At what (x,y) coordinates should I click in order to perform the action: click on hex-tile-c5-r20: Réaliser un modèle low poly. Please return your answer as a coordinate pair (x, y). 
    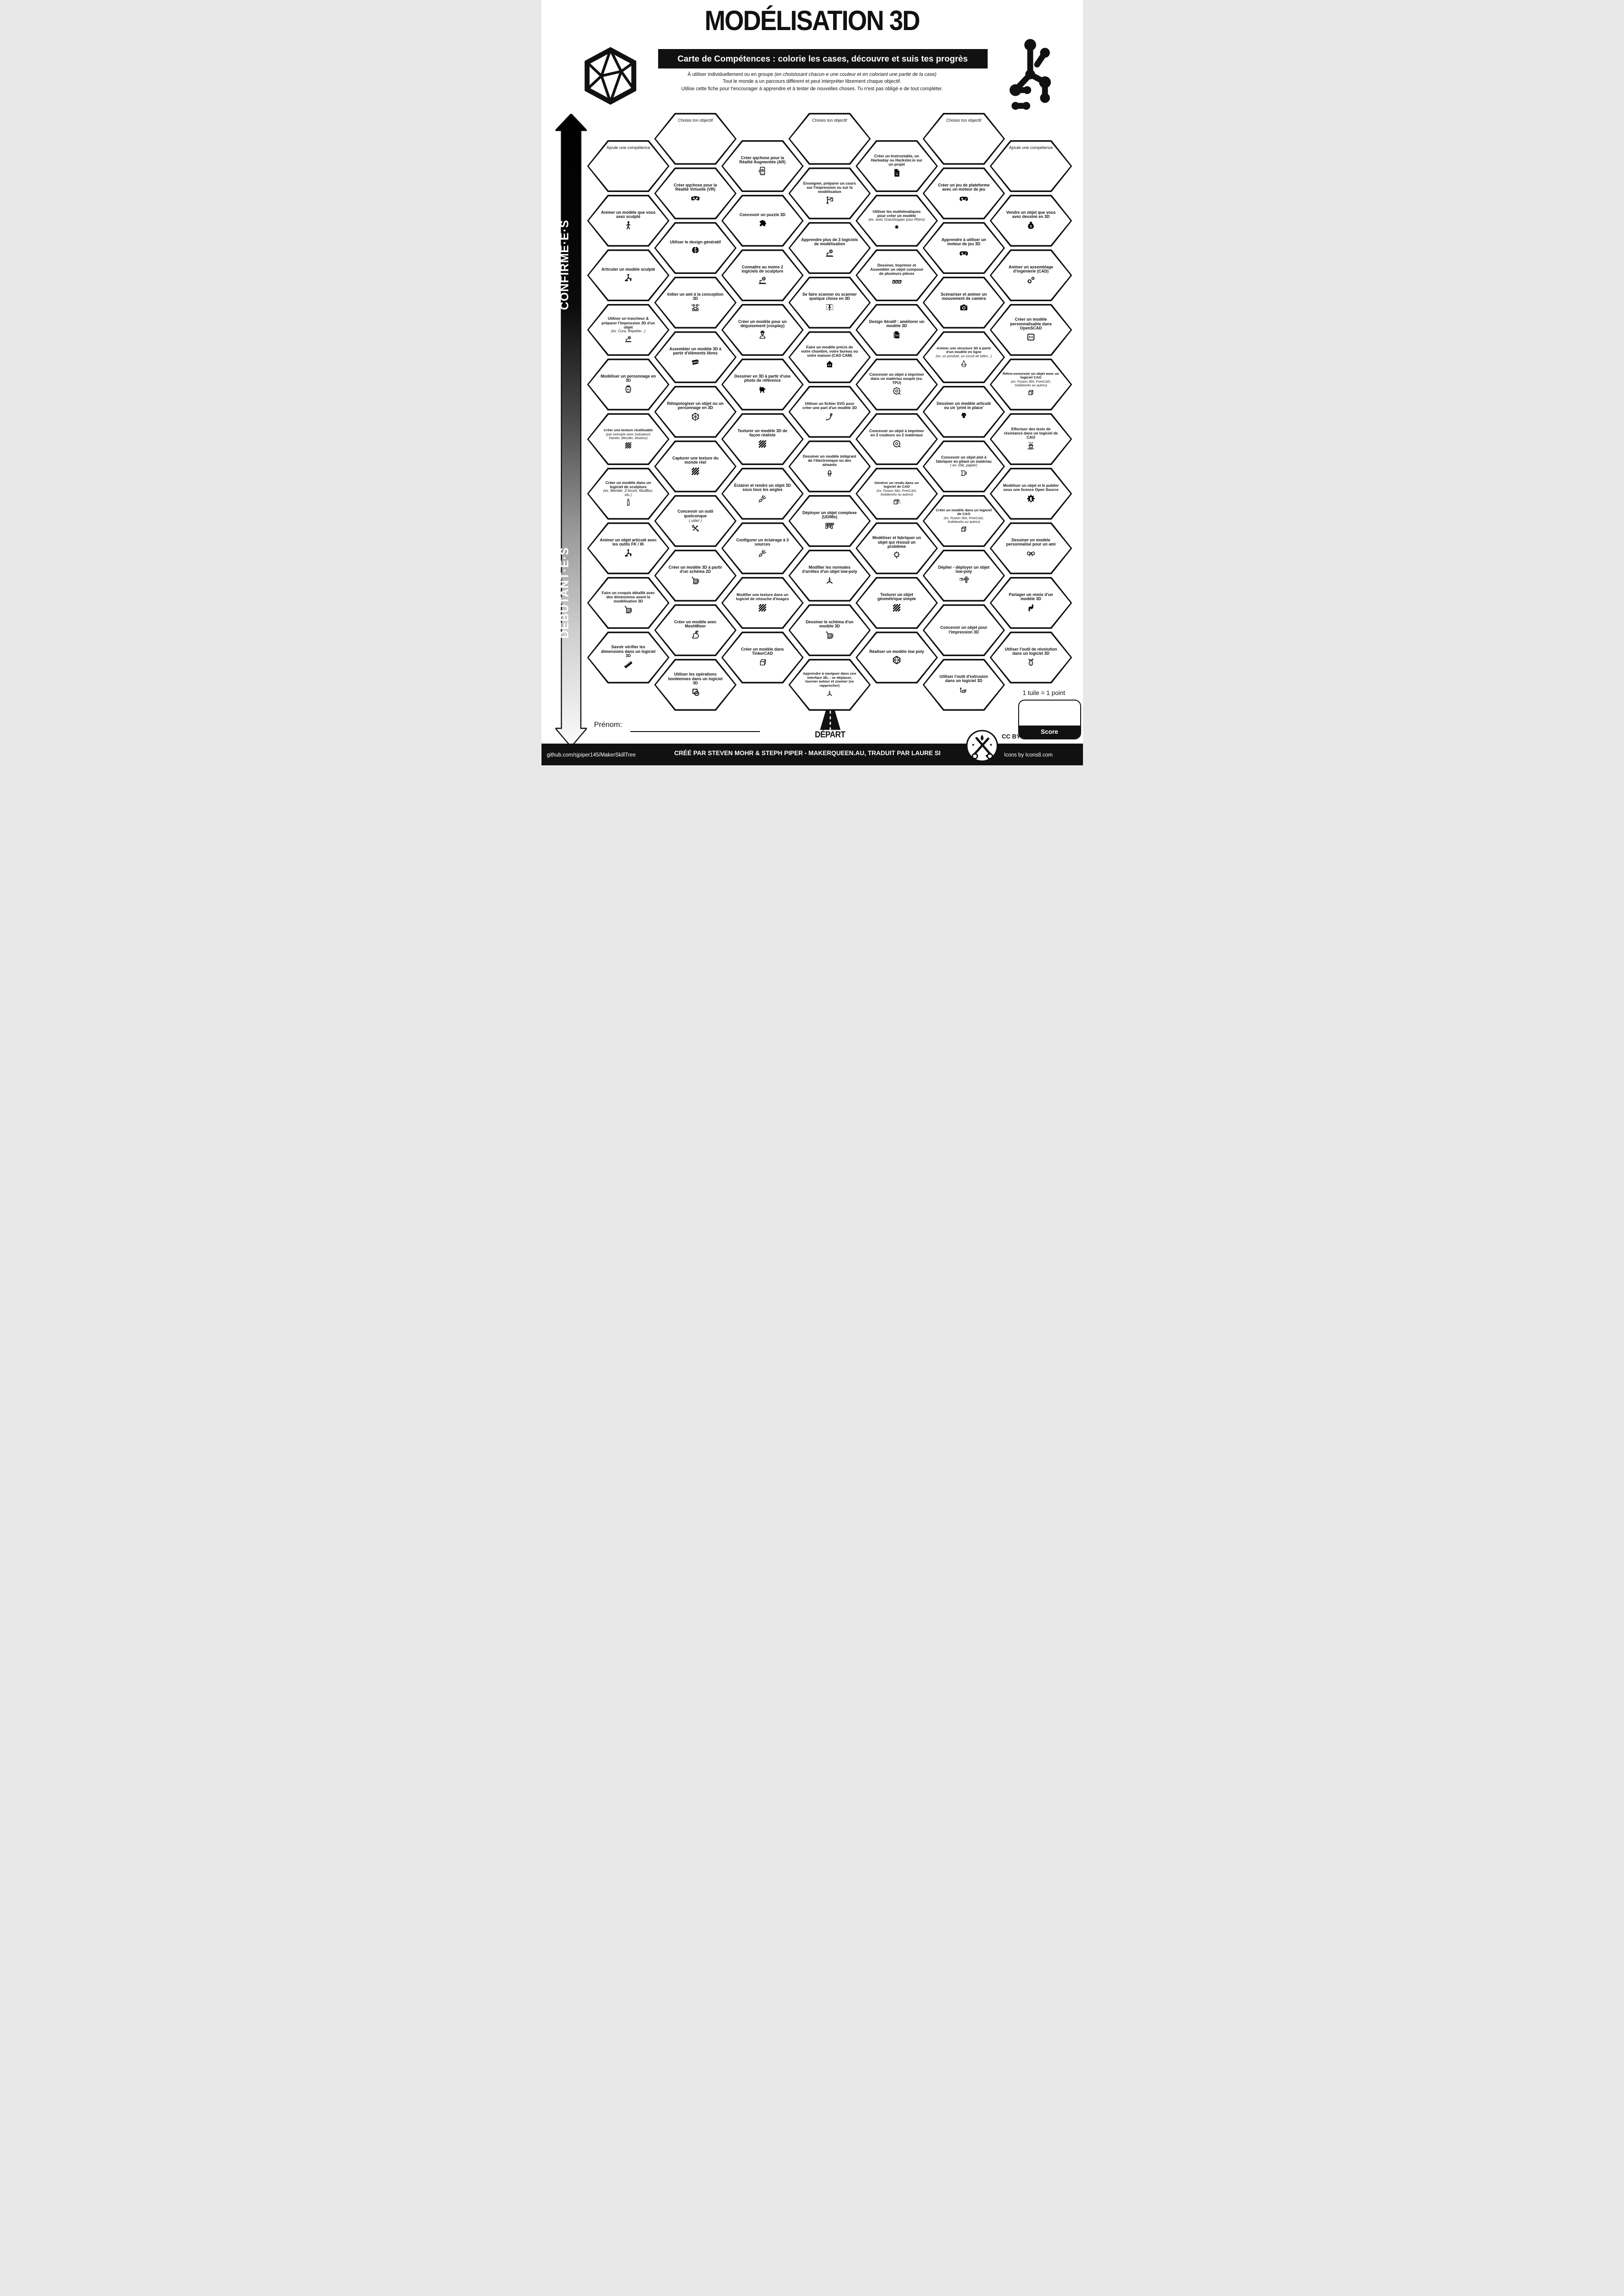
    Looking at the image, I should click on (896, 658).